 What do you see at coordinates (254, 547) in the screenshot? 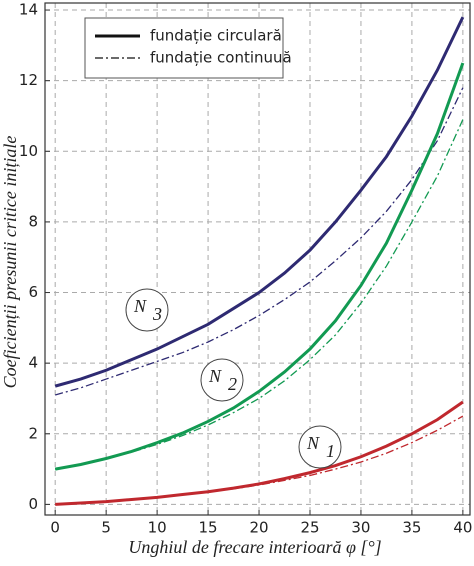
I see `x-axis-label: Unghiul de frecare interioară φ [°]` at bounding box center [254, 547].